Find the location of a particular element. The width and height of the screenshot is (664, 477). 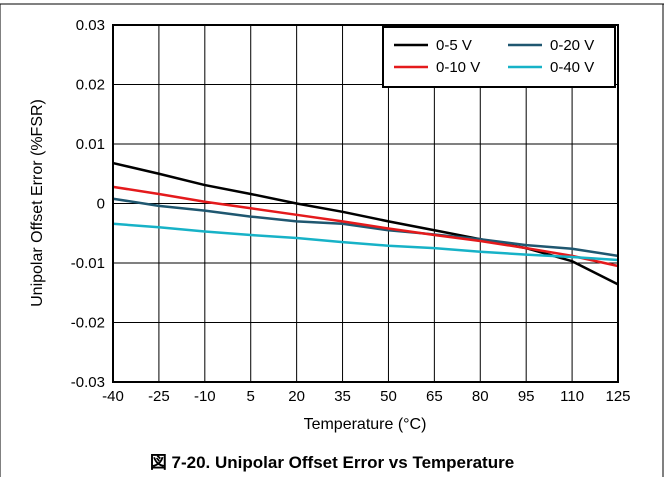

y-tick-label: 0.02 is located at coordinates (90, 85).